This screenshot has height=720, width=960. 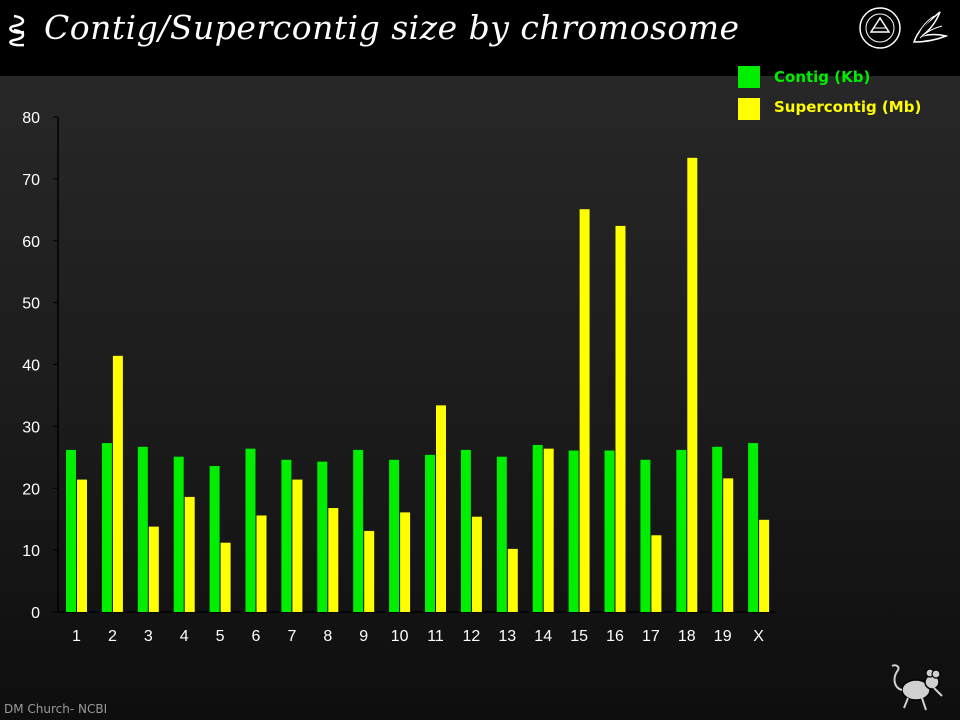 What do you see at coordinates (35, 613) in the screenshot?
I see `y-tick-label: 0` at bounding box center [35, 613].